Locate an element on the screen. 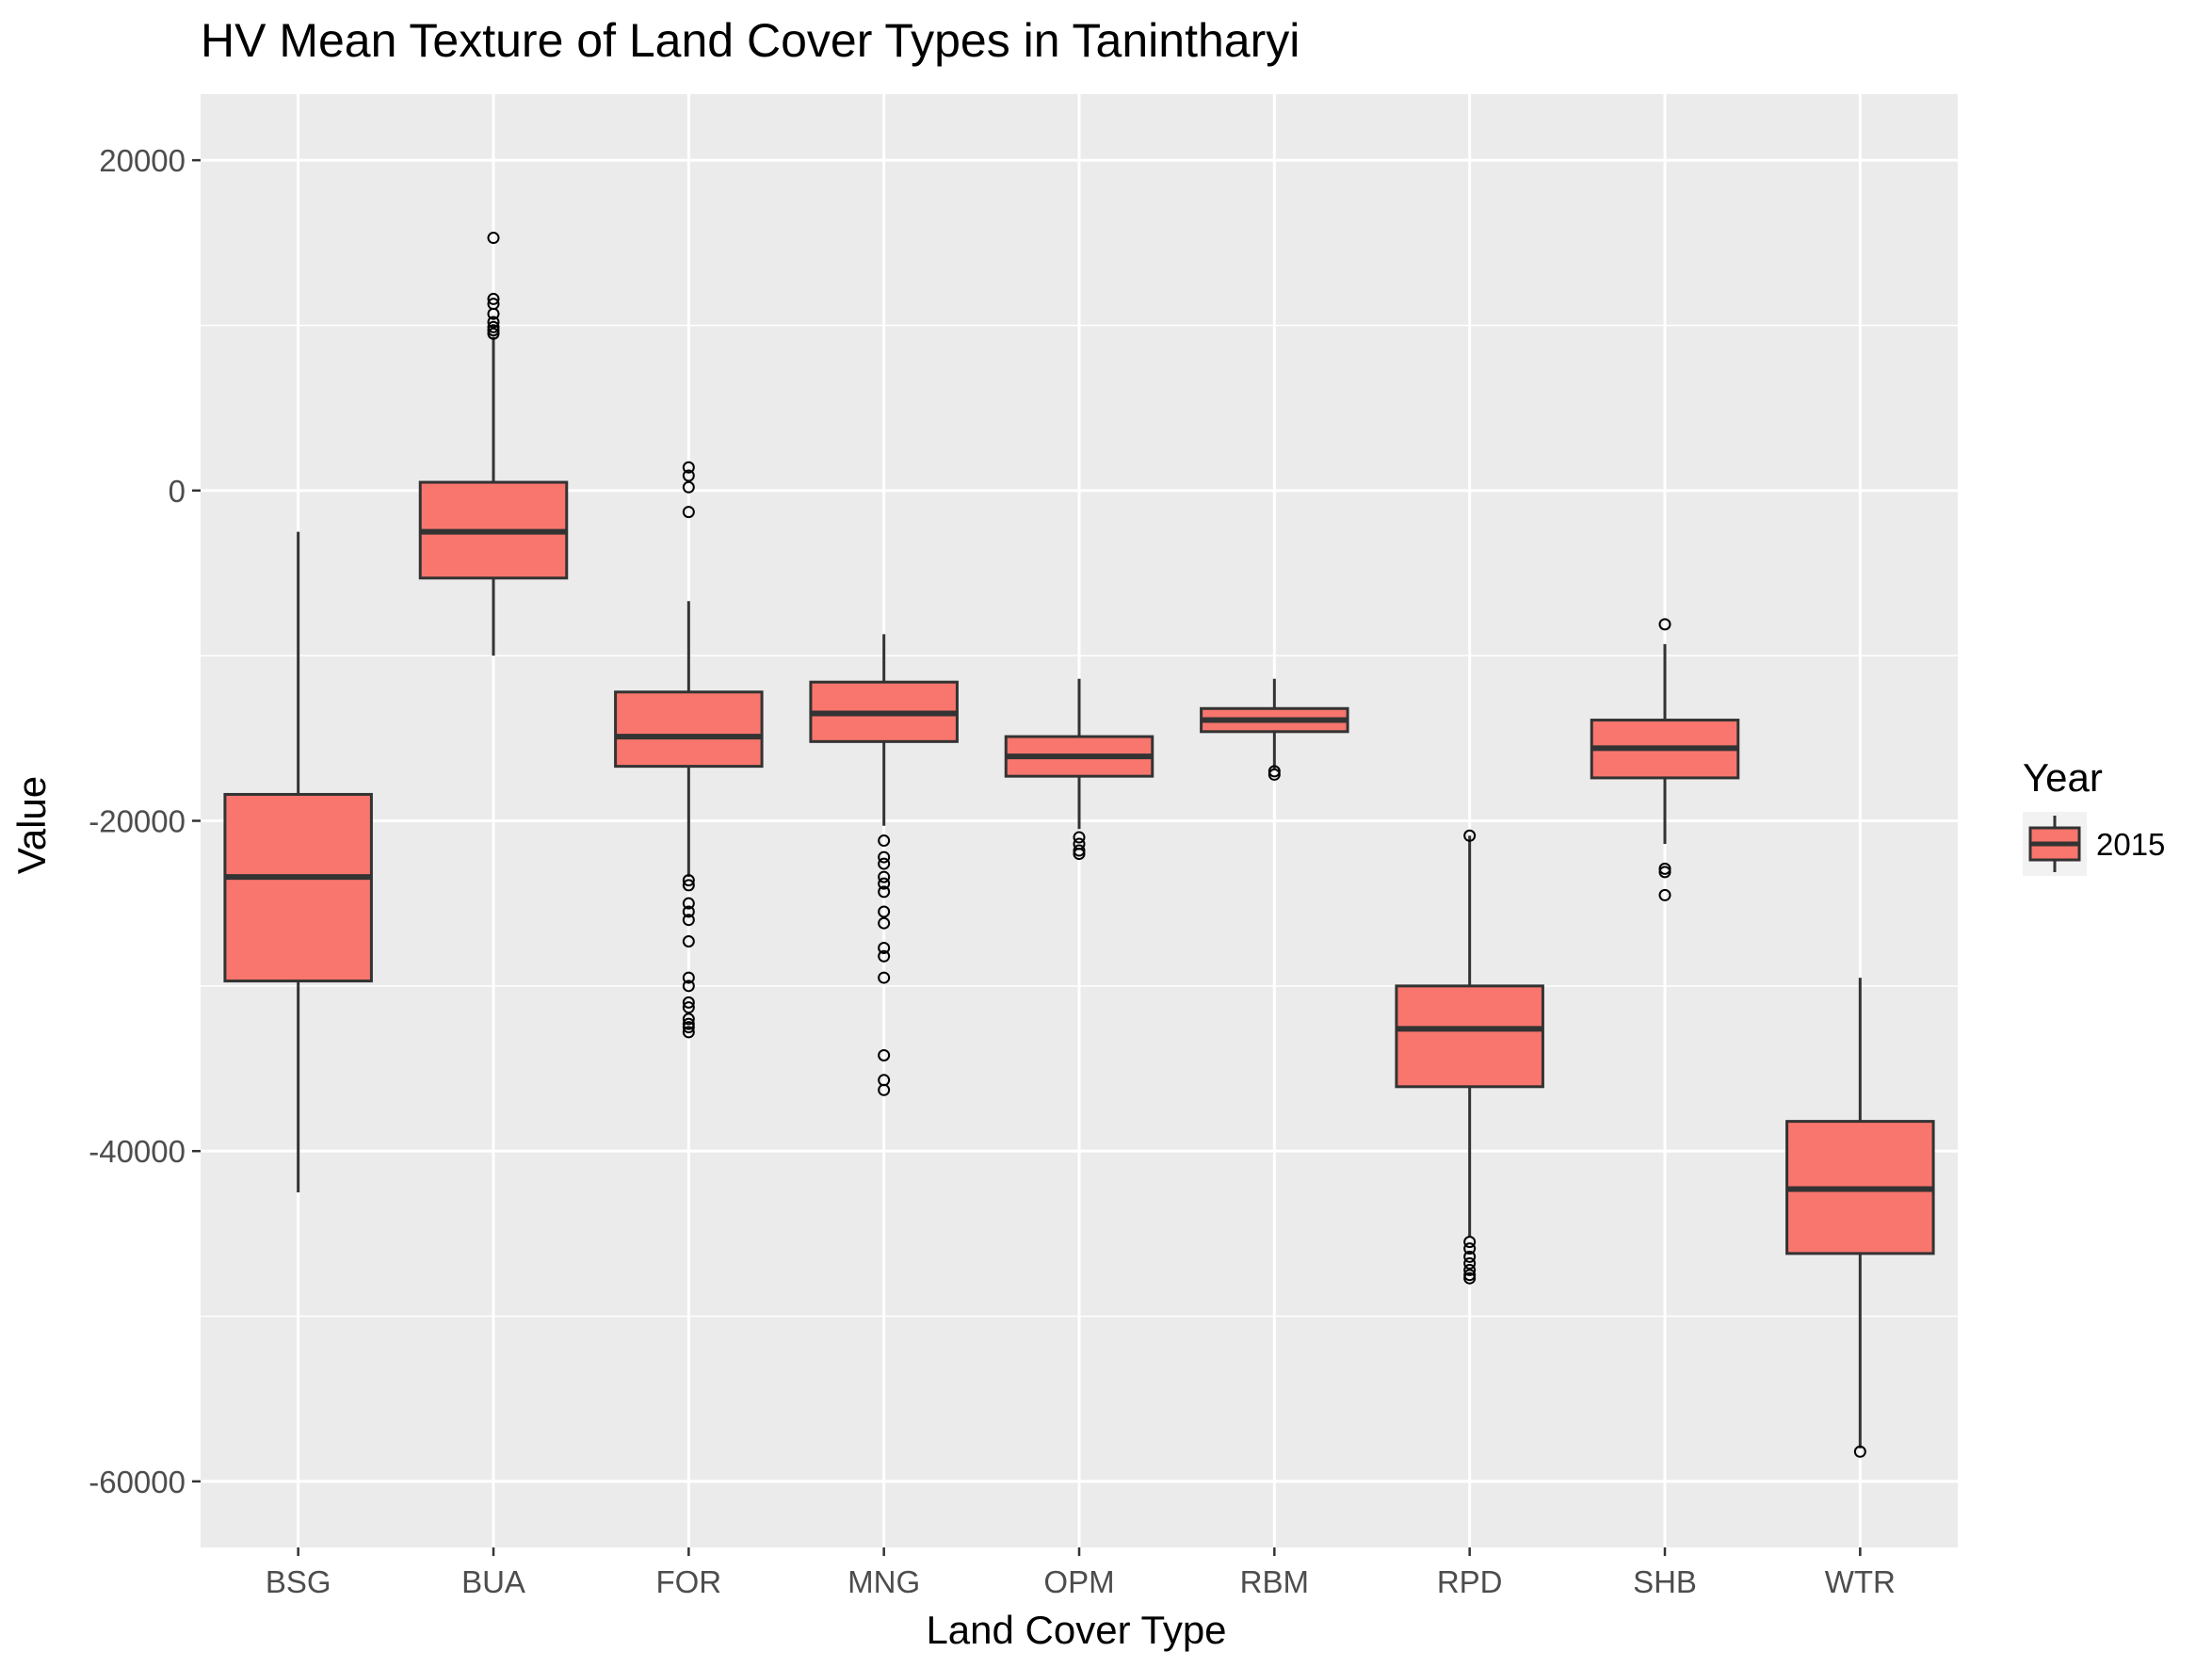  x-tick-label: SHB is located at coordinates (1665, 1581).